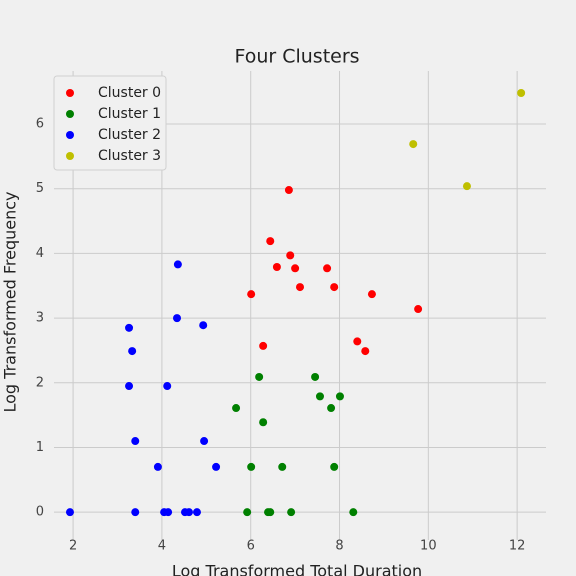 The image size is (576, 576). What do you see at coordinates (10, 302) in the screenshot?
I see `y-axis-label: Log Transformed Frequency` at bounding box center [10, 302].